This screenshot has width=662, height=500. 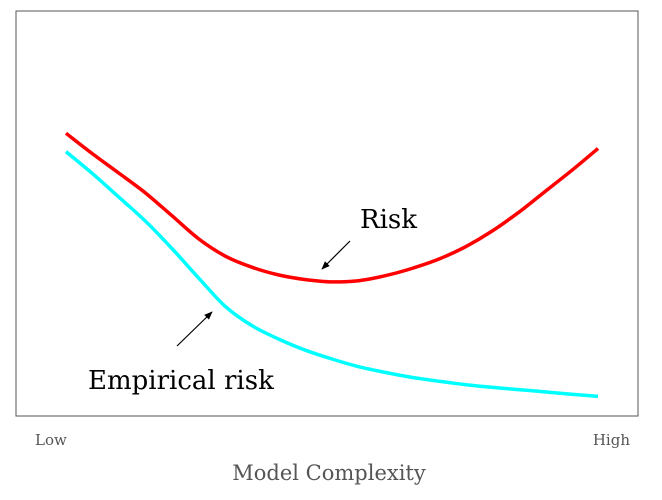 What do you see at coordinates (388, 220) in the screenshot?
I see `risk-annotation: Risk` at bounding box center [388, 220].